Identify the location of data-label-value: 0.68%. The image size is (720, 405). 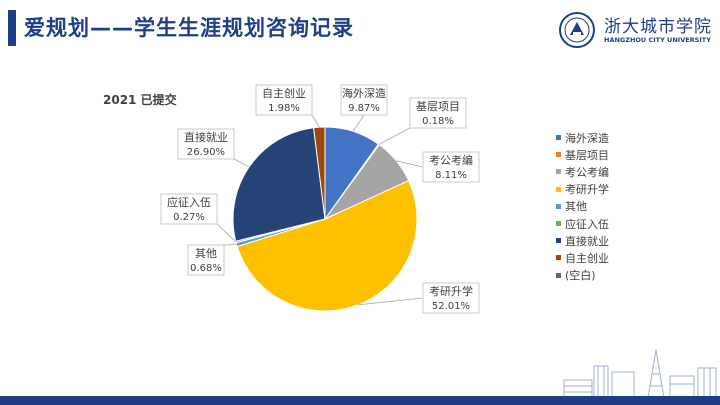
(206, 268).